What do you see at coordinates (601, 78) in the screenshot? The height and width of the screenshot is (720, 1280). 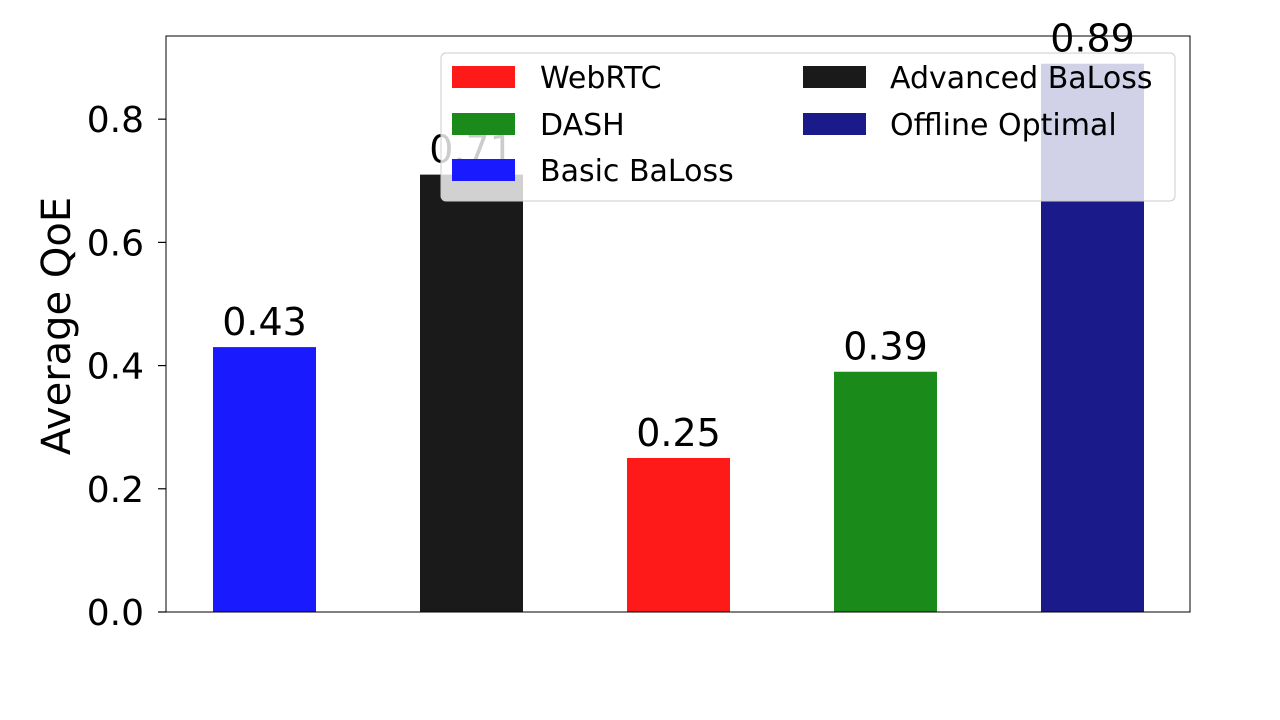 I see `legend-label: WebRTC` at bounding box center [601, 78].